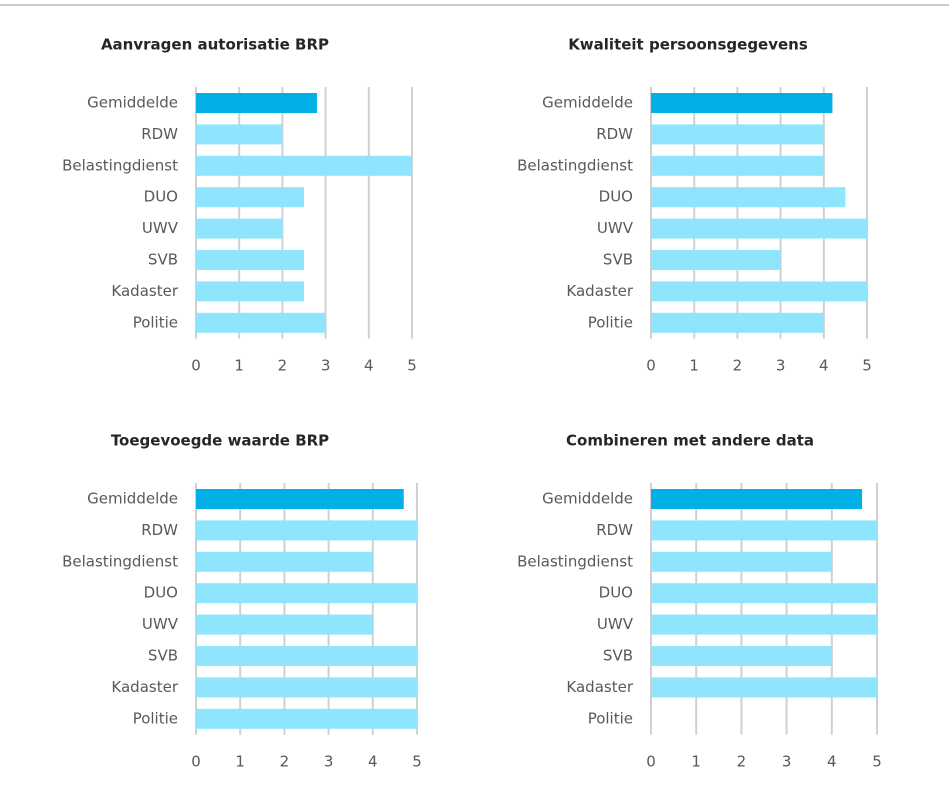 This screenshot has width=949, height=789. What do you see at coordinates (215, 45) in the screenshot?
I see `chart-title: Aanvragen autorisatie BRP` at bounding box center [215, 45].